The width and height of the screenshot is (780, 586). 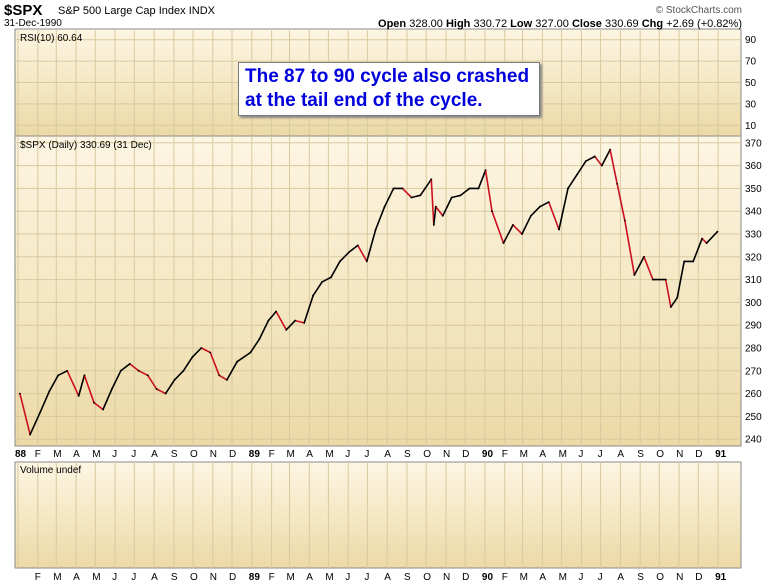 I want to click on open-value: 328.00, so click(x=426, y=24).